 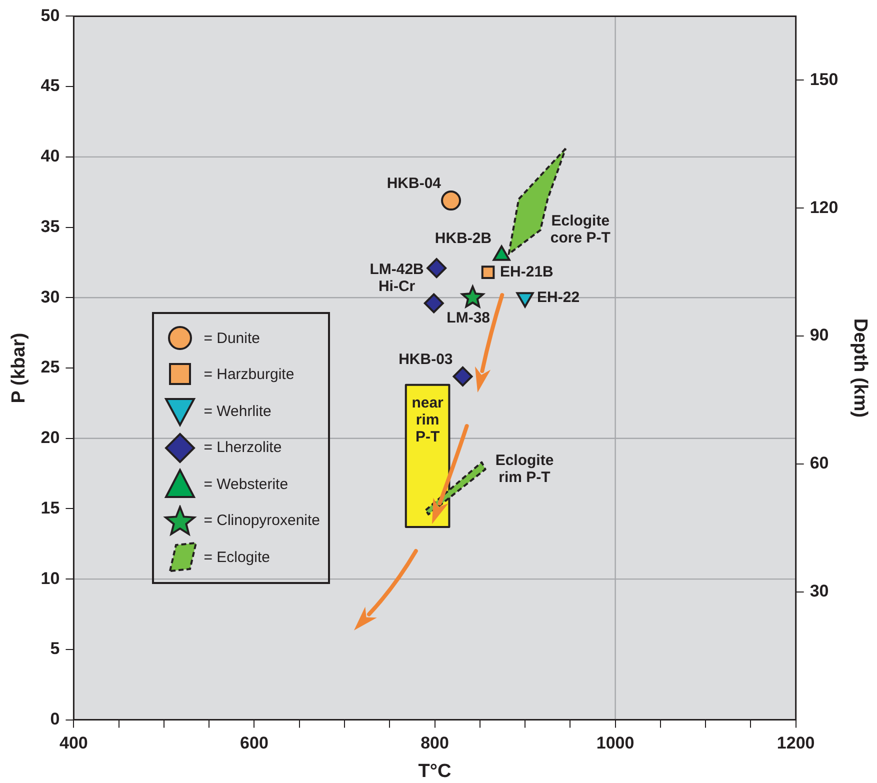 I want to click on data-label: EH-22, so click(x=558, y=297).